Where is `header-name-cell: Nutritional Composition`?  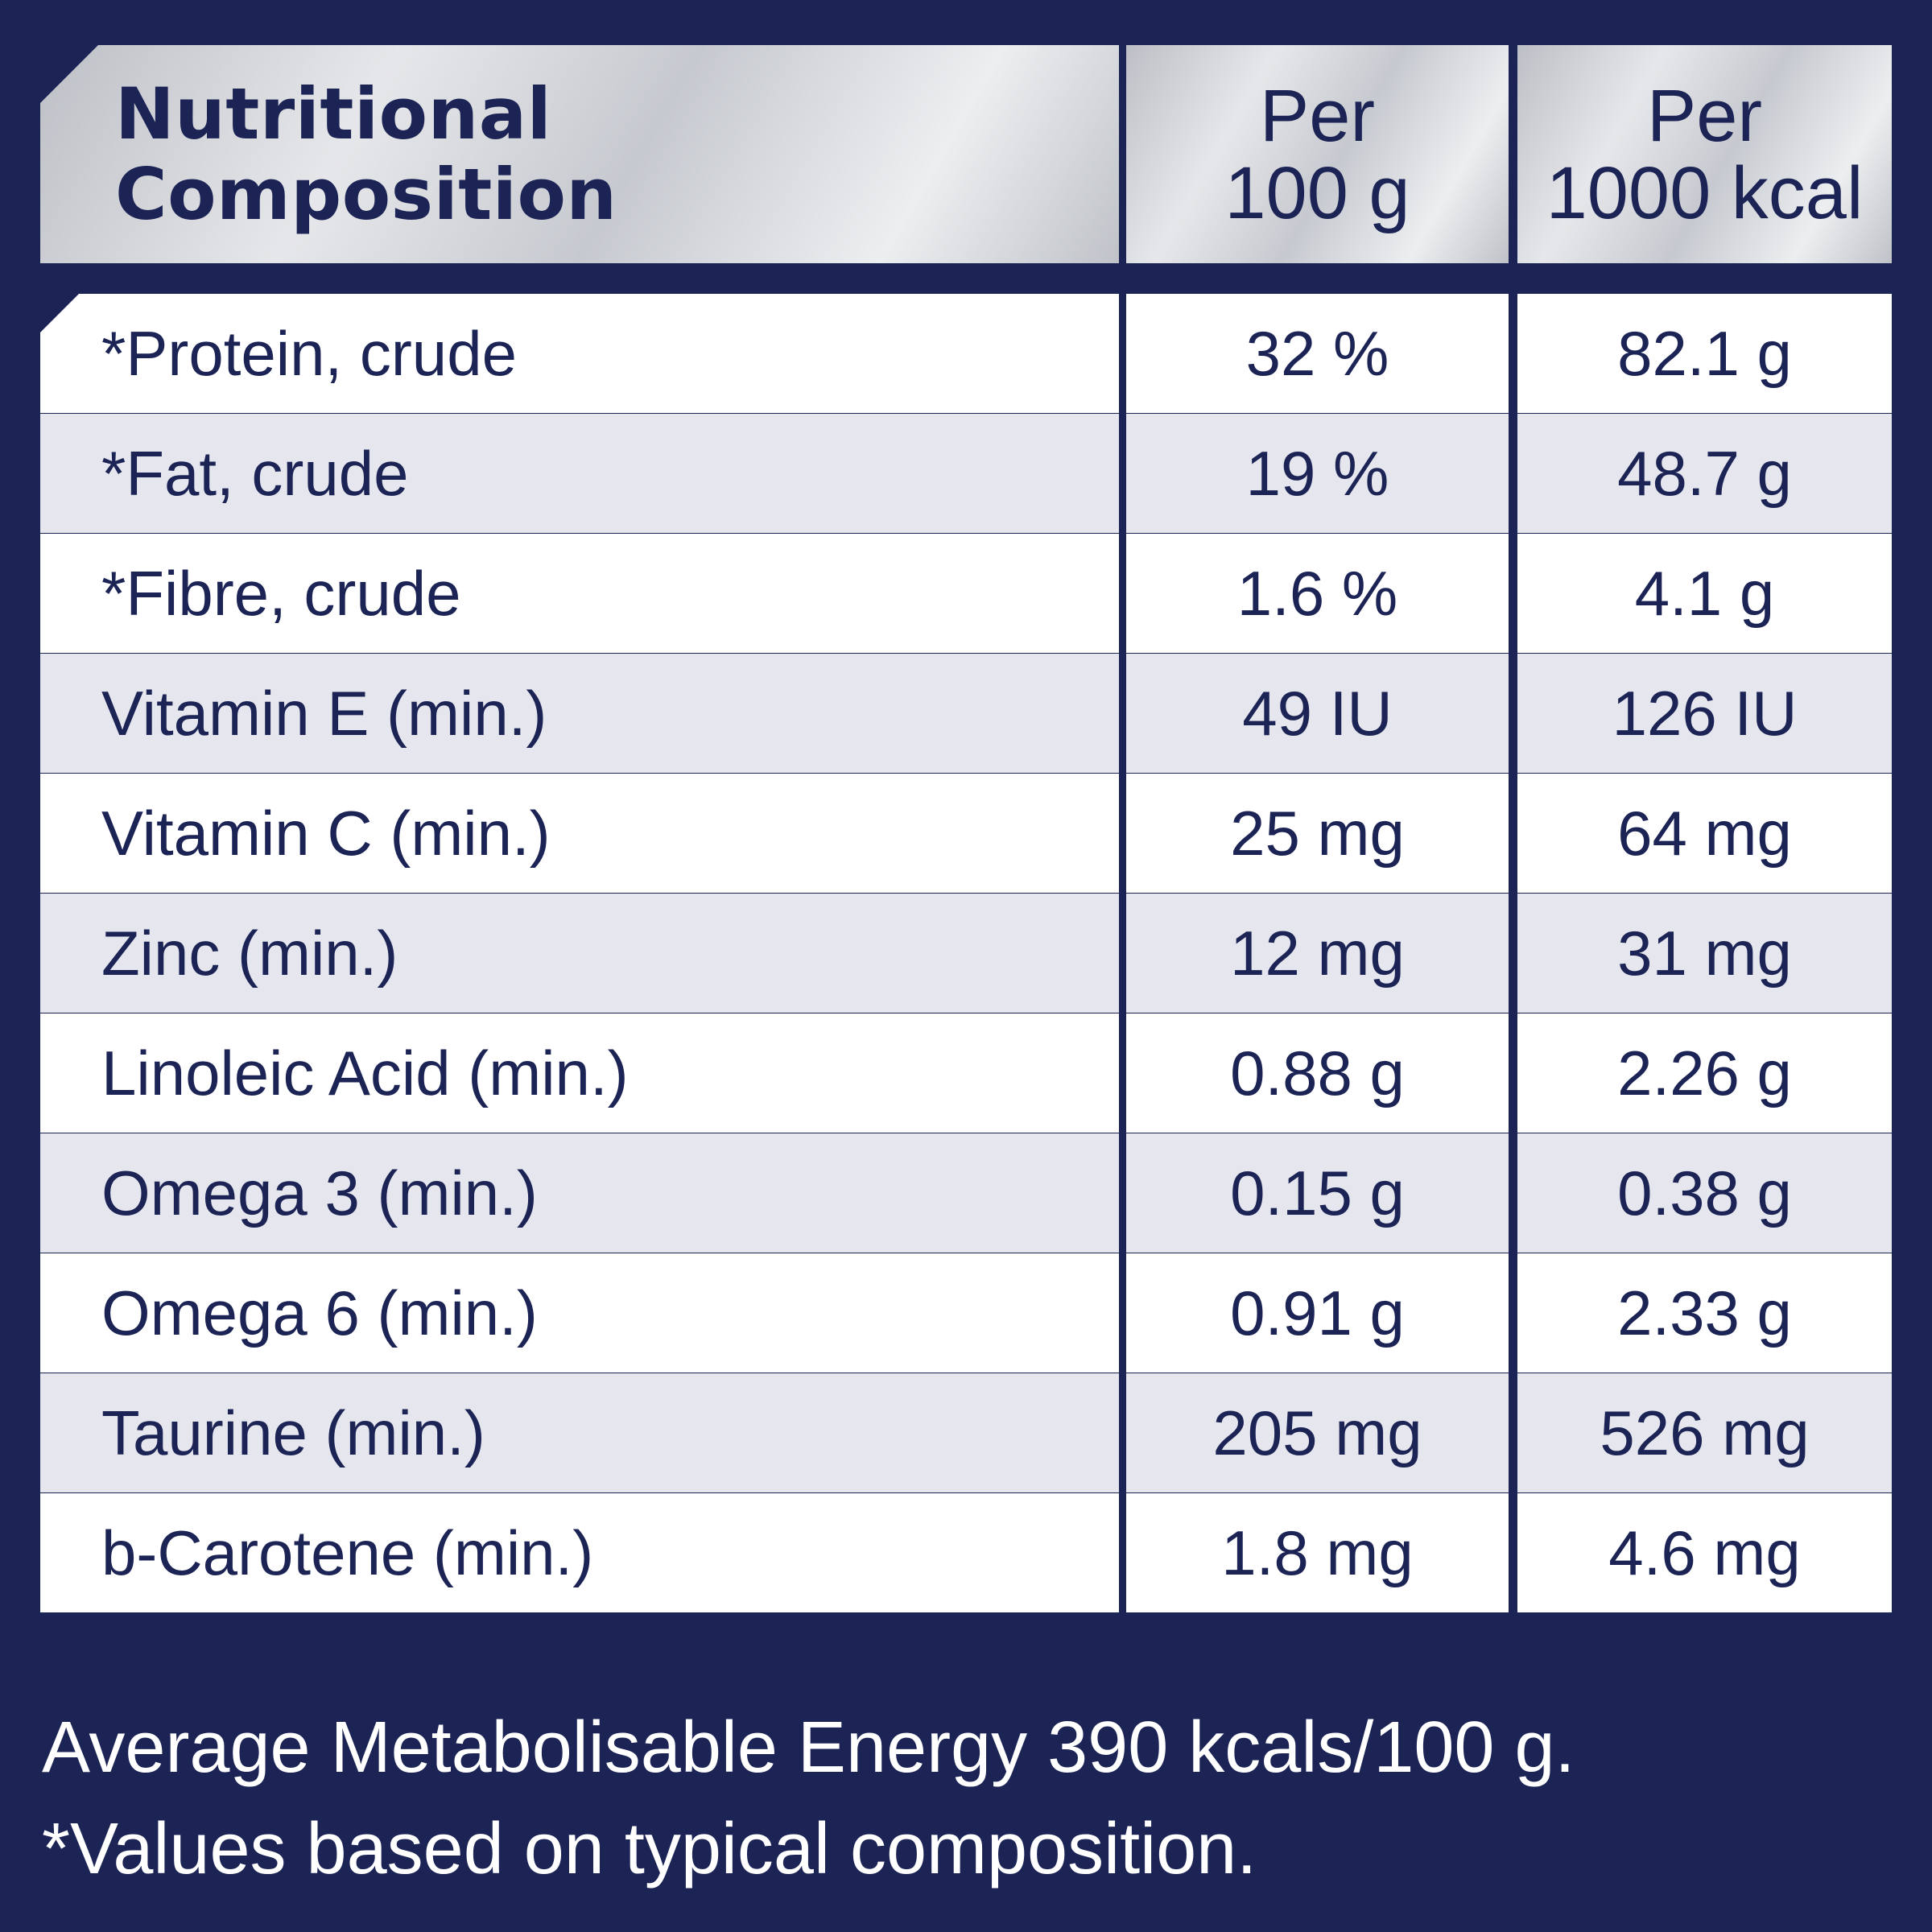
header-name-cell: Nutritional Composition is located at coordinates (579, 154).